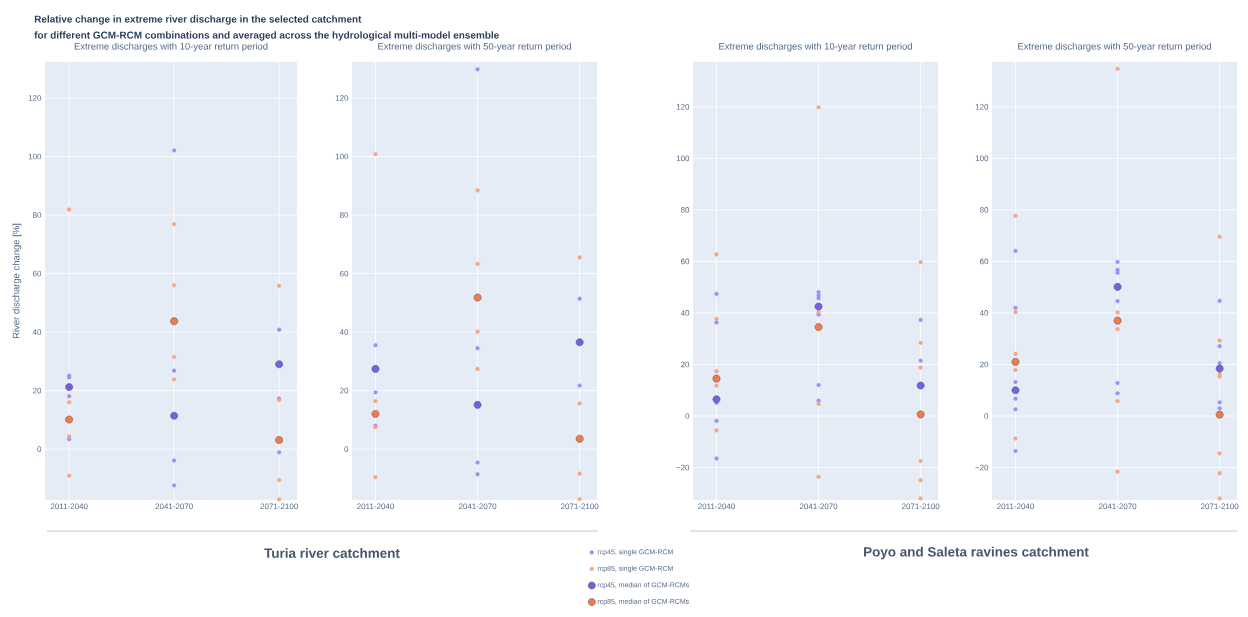  I want to click on y-axis-title: River discharge change [%], so click(17, 281).